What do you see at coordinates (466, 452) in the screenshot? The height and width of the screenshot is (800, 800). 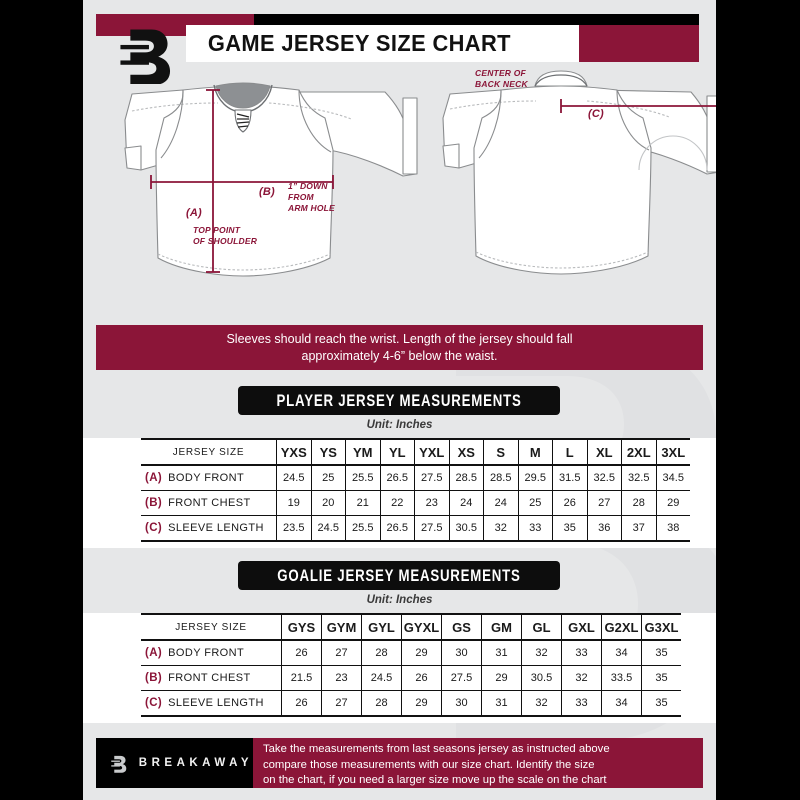 I see `column-header-size: XS` at bounding box center [466, 452].